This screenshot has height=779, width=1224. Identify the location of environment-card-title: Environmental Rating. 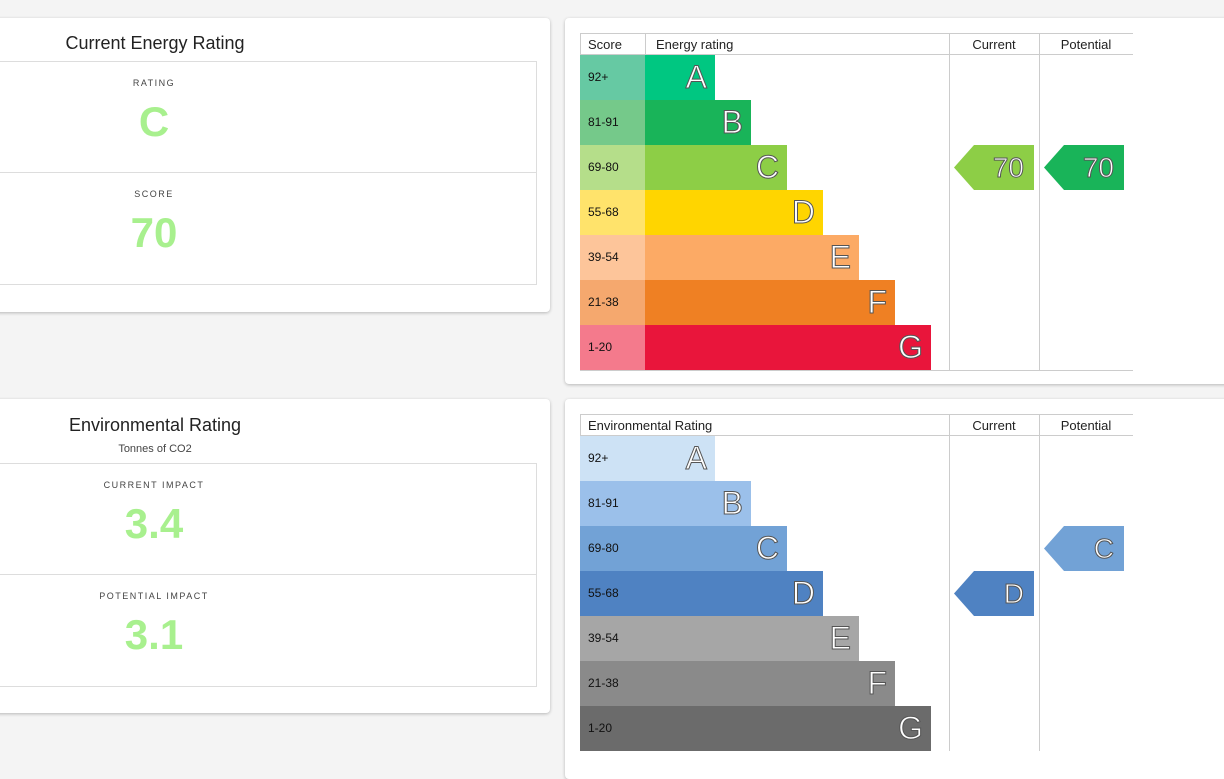
(155, 425).